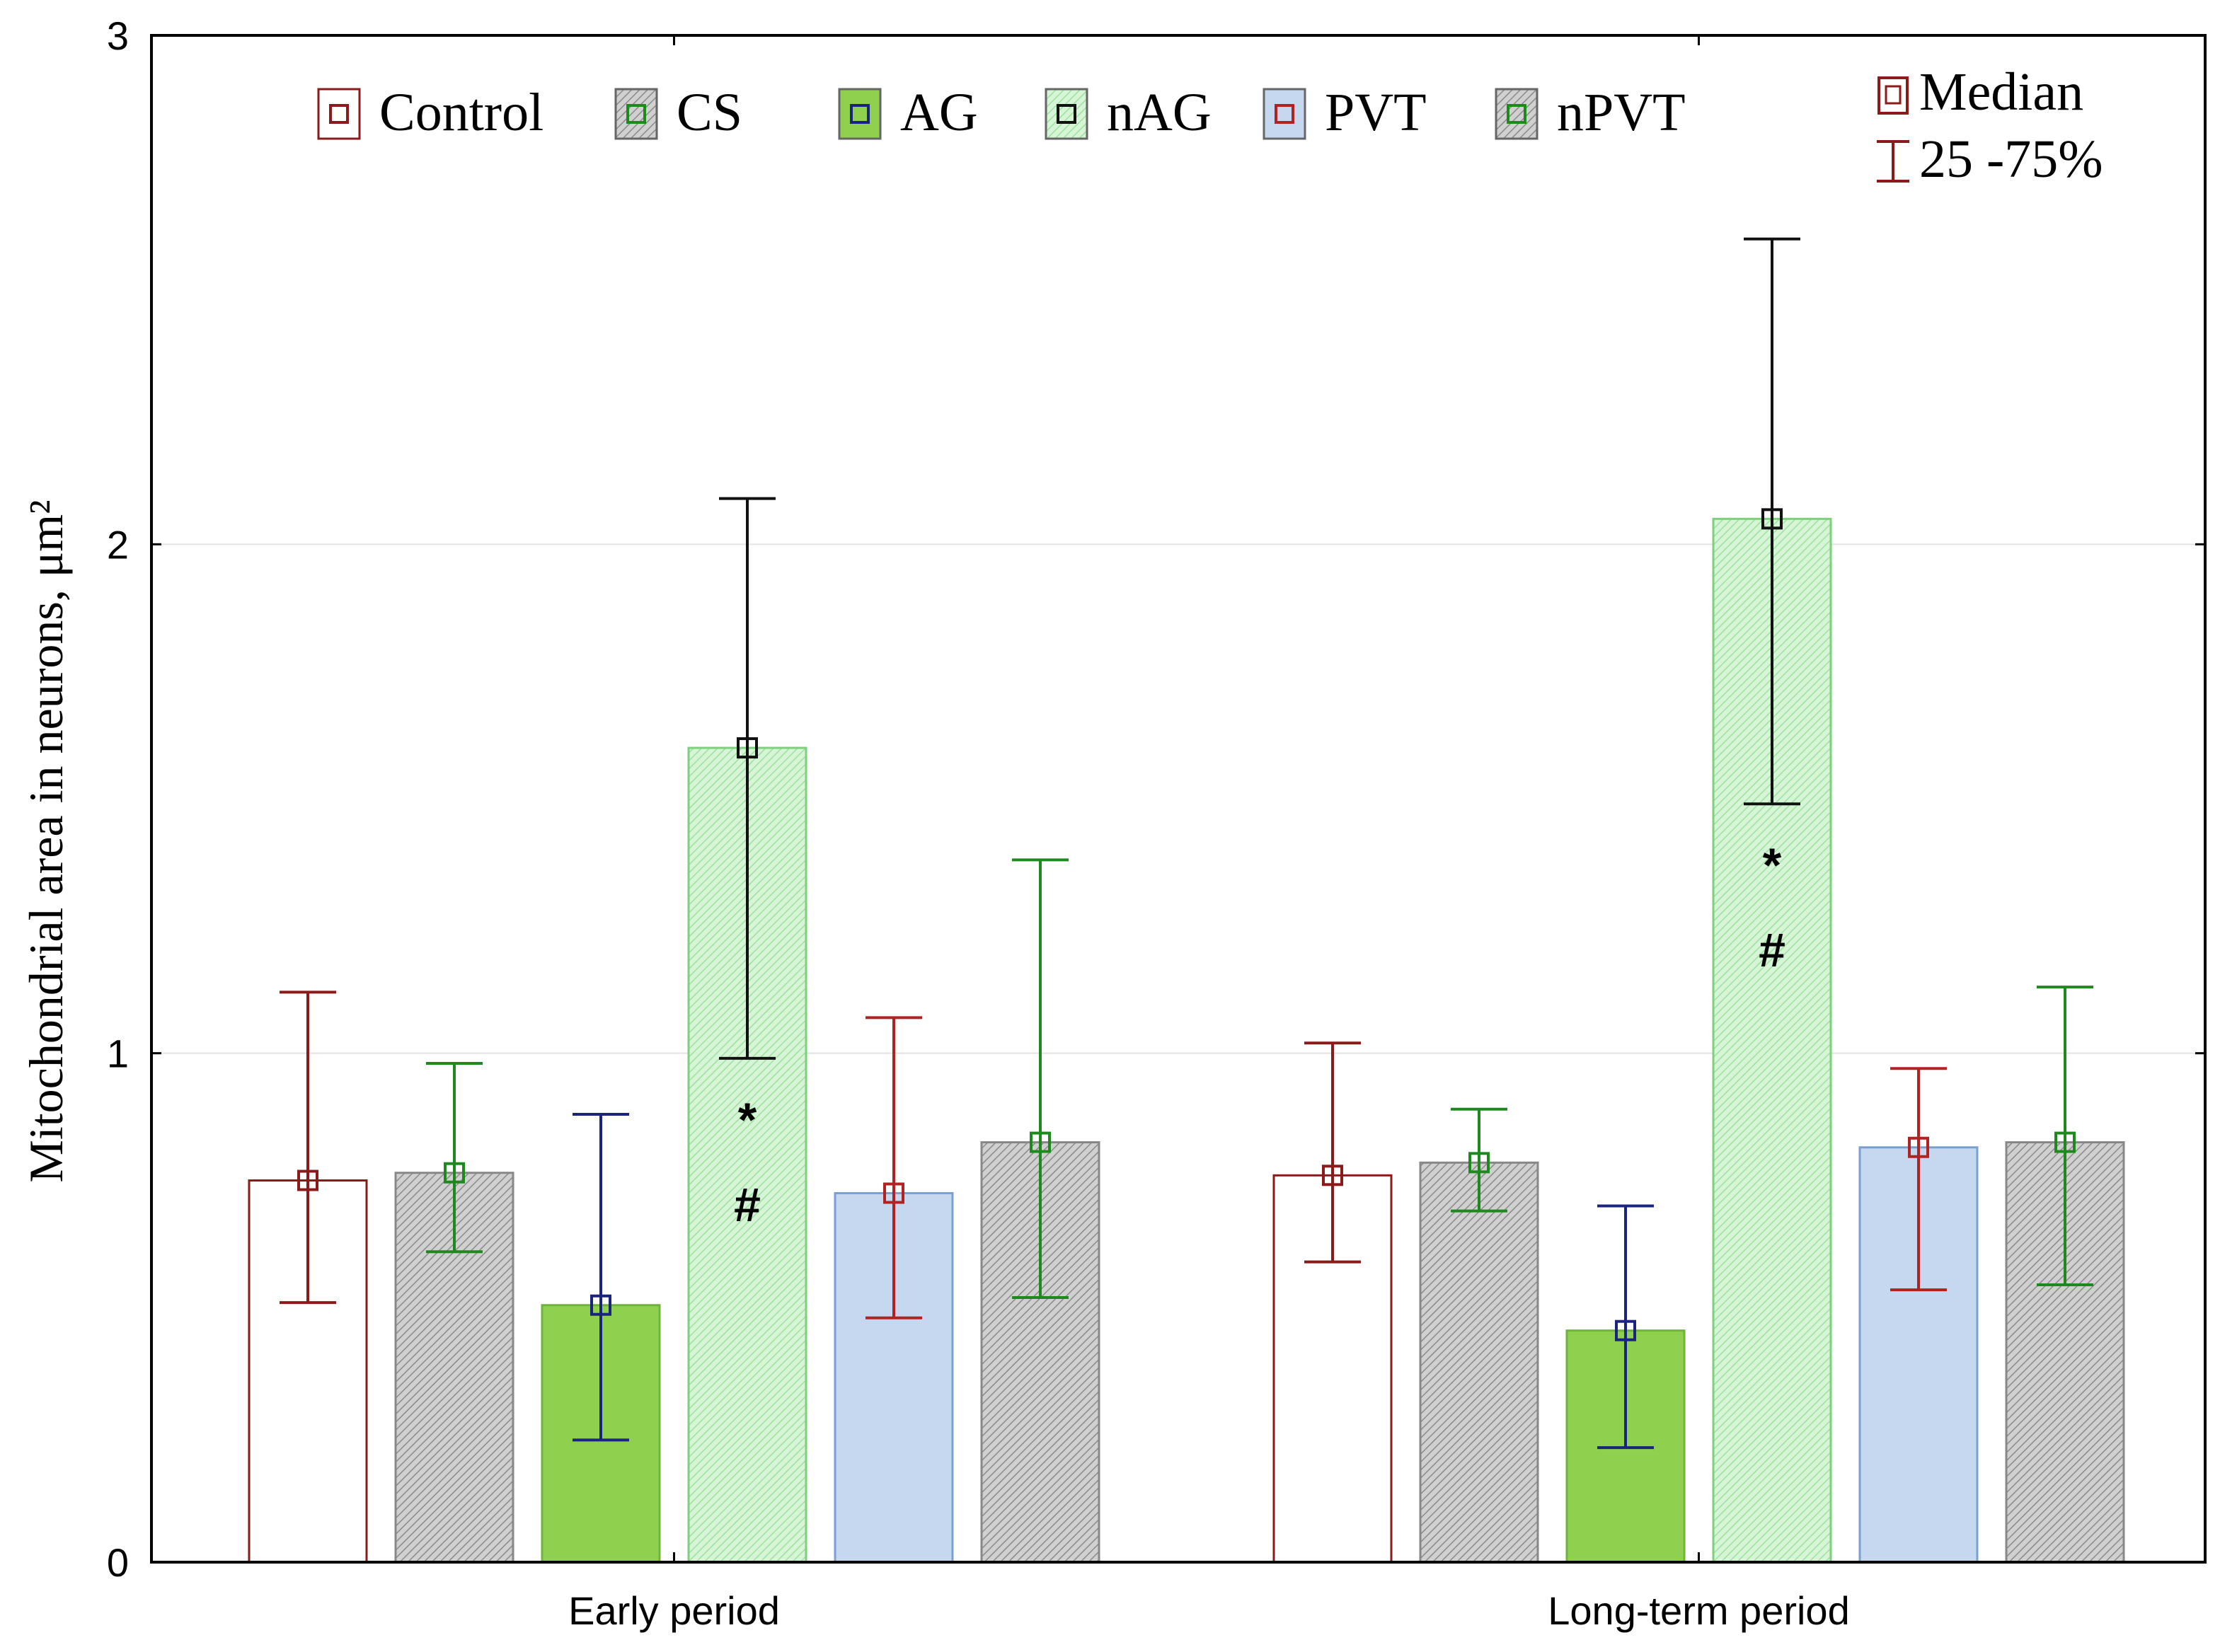  What do you see at coordinates (2011, 159) in the screenshot?
I see `range-key-label: 25 -75%` at bounding box center [2011, 159].